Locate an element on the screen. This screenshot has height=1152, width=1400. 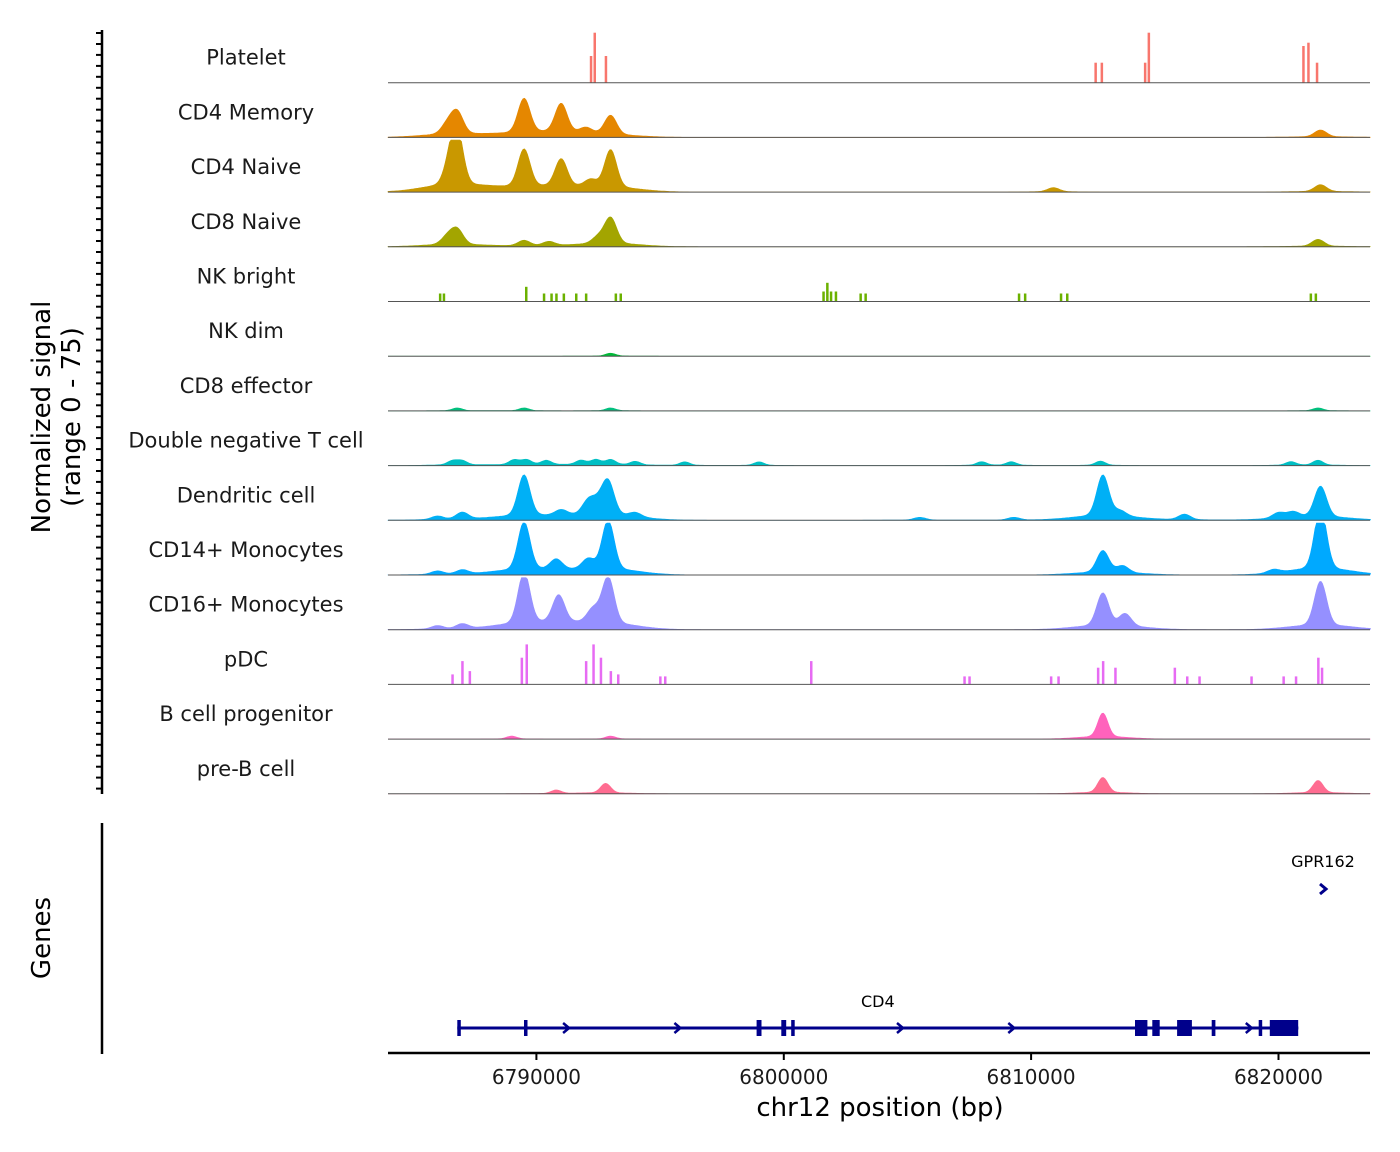
track-cd4-memory: CD4 Memory is located at coordinates (774, 117).